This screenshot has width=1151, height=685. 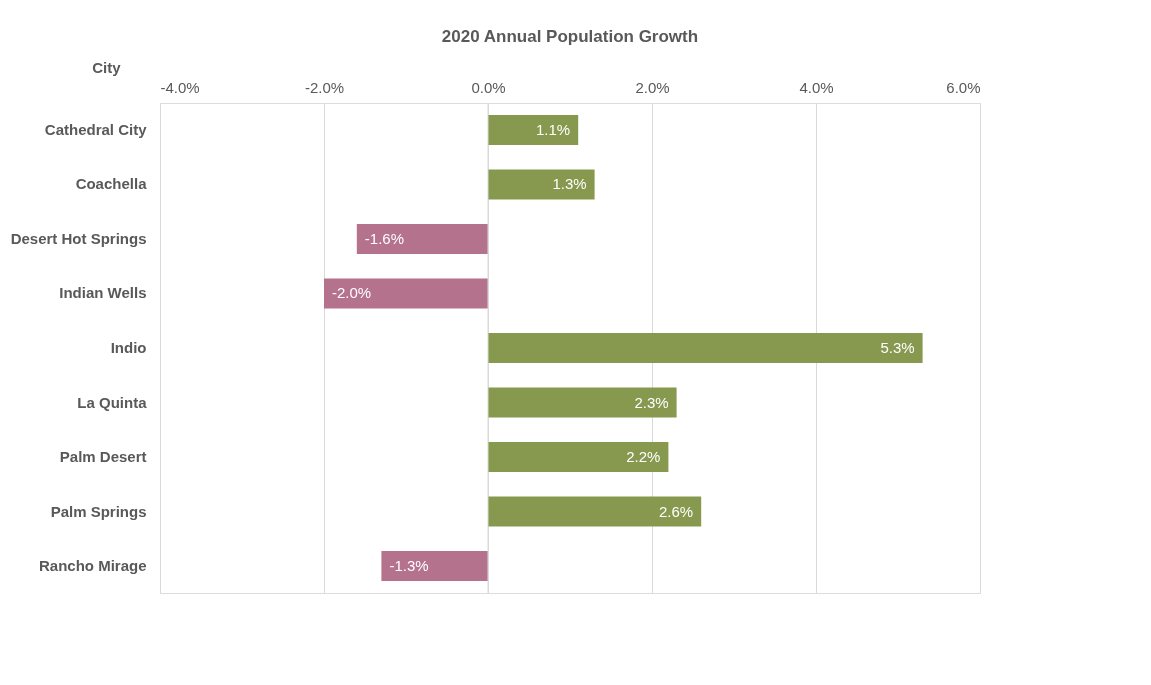 I want to click on x-tick-label: -4.0%, so click(x=180, y=87).